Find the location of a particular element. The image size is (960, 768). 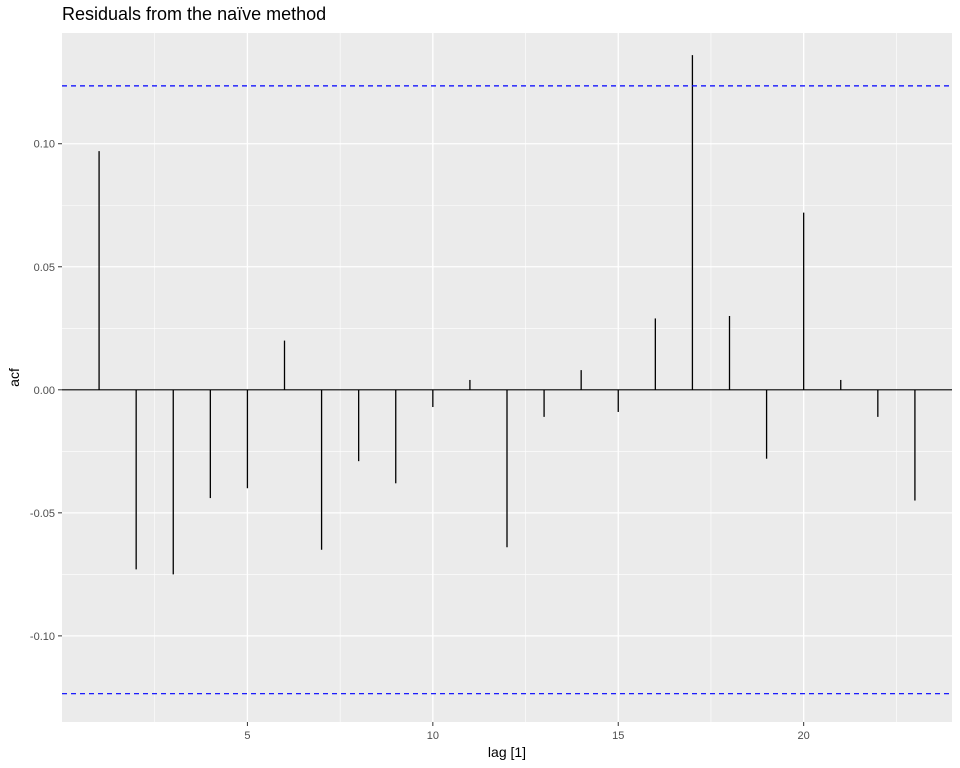

y-axis-title: acf is located at coordinates (14, 377).